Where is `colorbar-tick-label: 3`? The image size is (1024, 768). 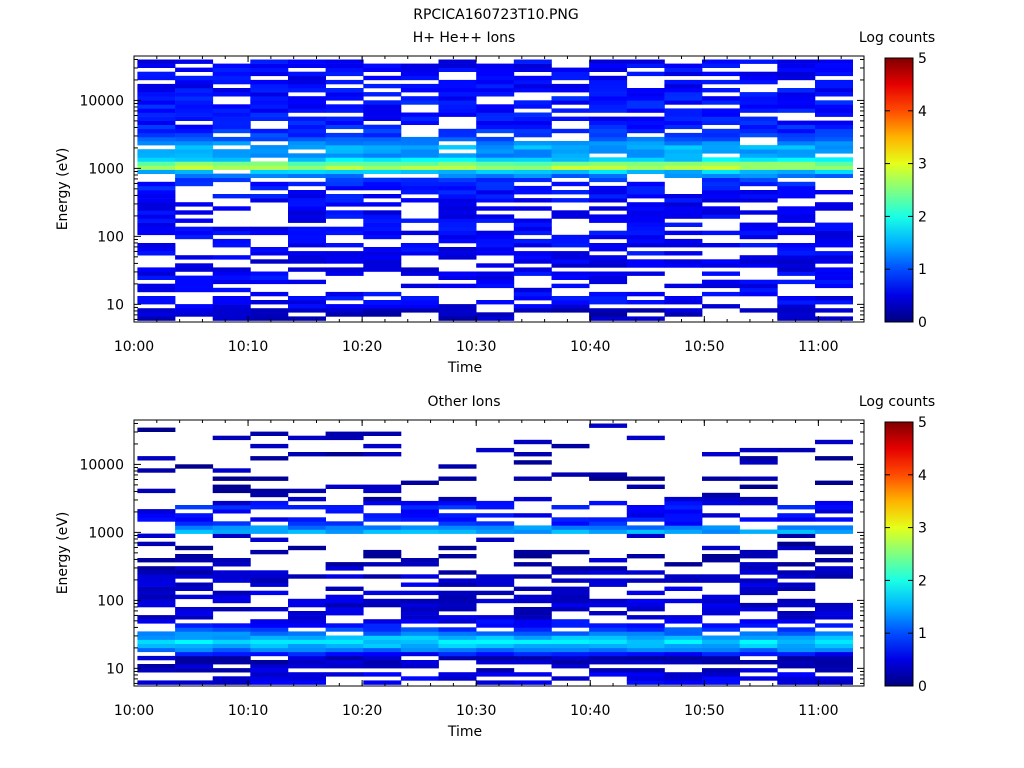
colorbar-tick-label: 3 is located at coordinates (922, 529).